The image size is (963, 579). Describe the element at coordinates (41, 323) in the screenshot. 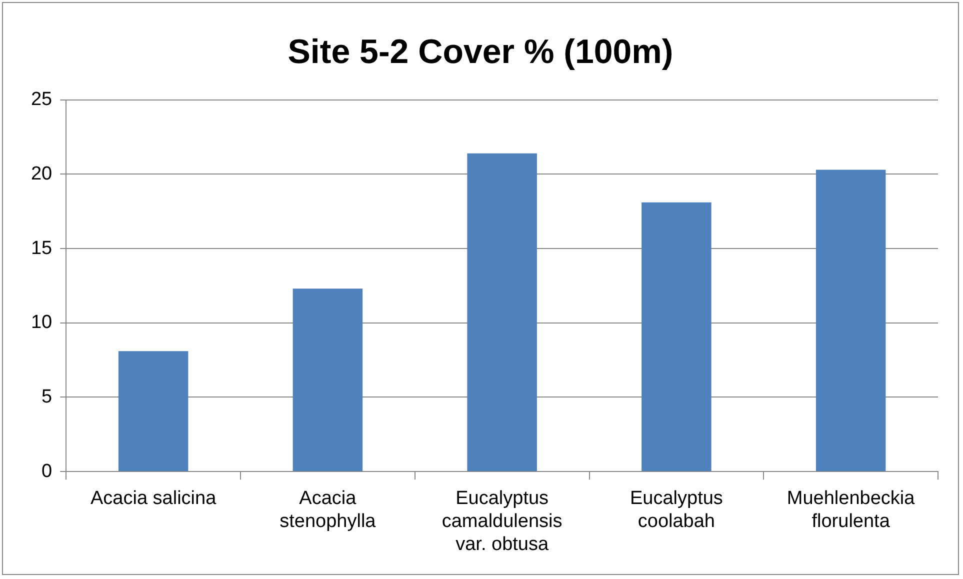

I see `y-tick-label: 10` at that location.